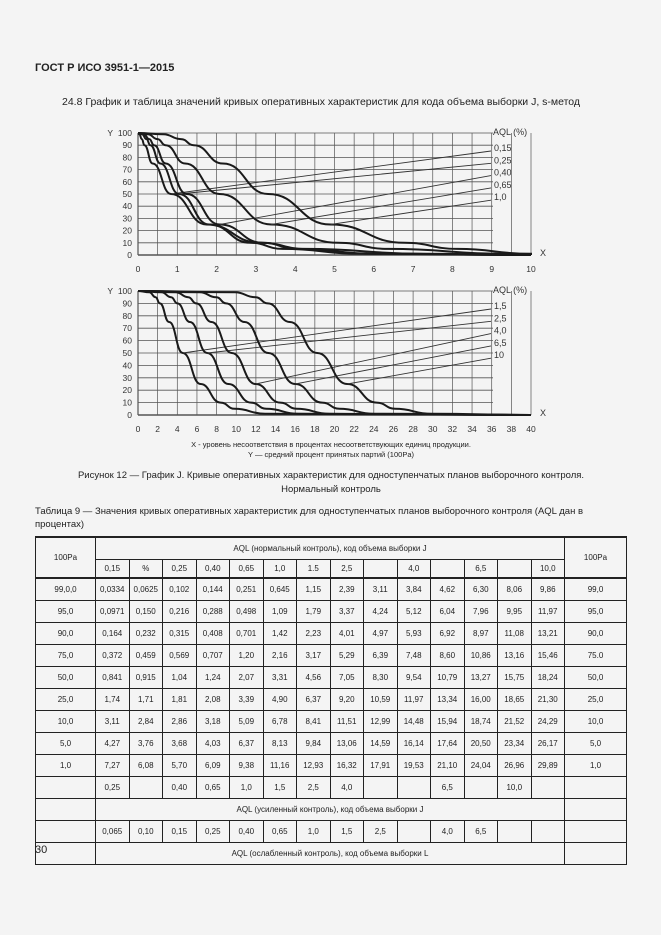  I want to click on x-tick-label: 40, so click(531, 429).